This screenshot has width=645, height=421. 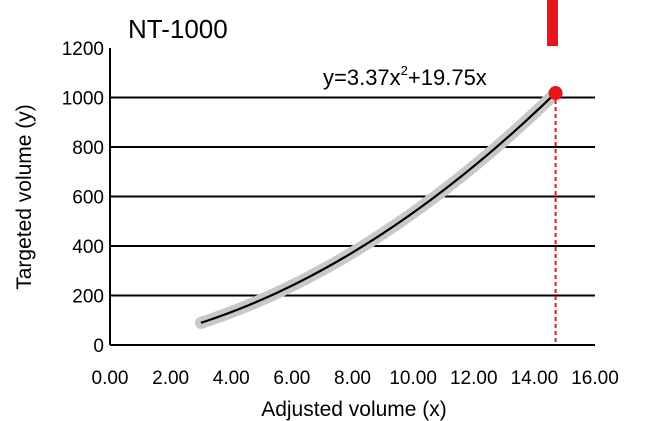 What do you see at coordinates (83, 49) in the screenshot?
I see `y-tick-label: 1200` at bounding box center [83, 49].